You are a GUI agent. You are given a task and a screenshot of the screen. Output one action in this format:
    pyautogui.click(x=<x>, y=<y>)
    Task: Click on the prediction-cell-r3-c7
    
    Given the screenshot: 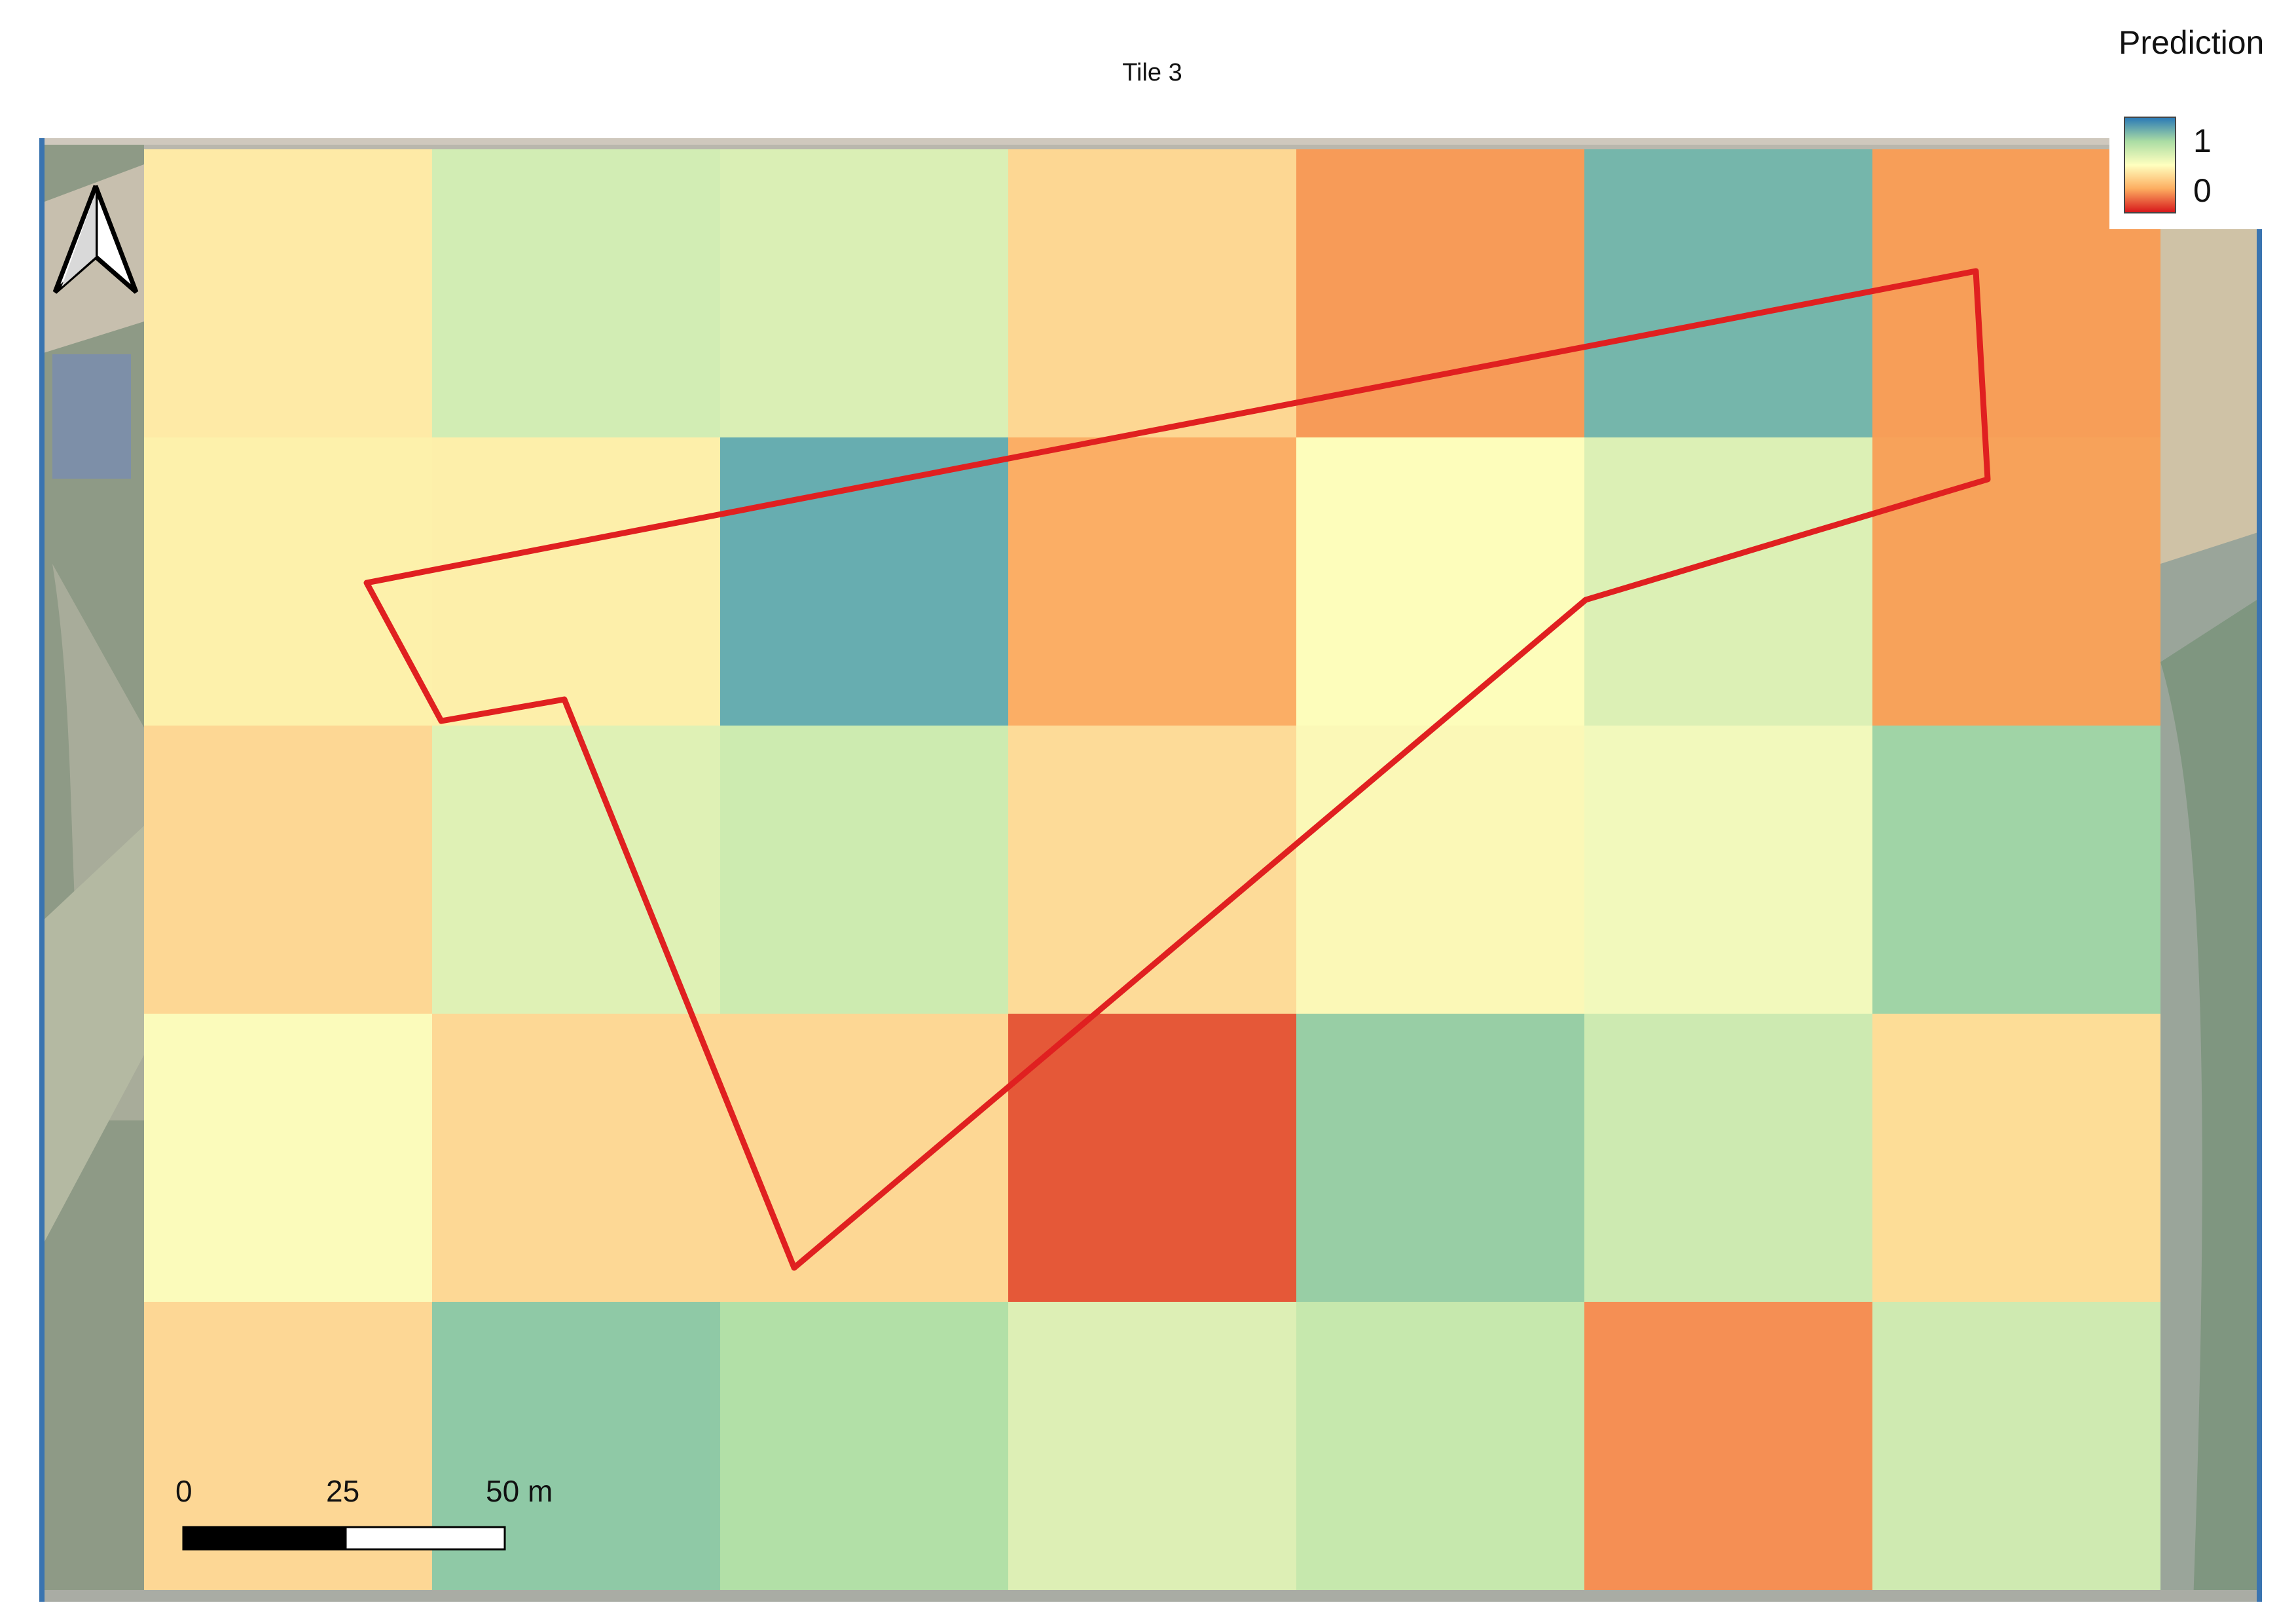 What is the action you would take?
    pyautogui.click(x=2016, y=870)
    